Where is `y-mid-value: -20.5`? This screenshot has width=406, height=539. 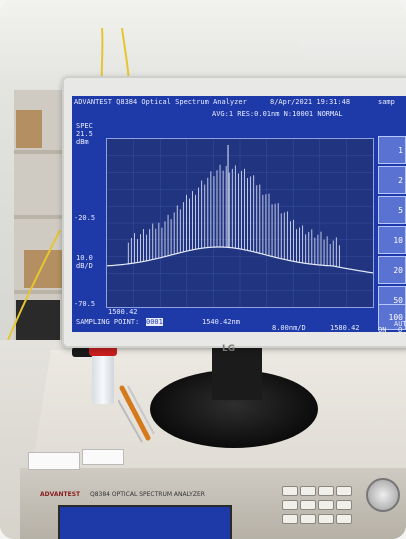
y-mid-value: -20.5 is located at coordinates (85, 218).